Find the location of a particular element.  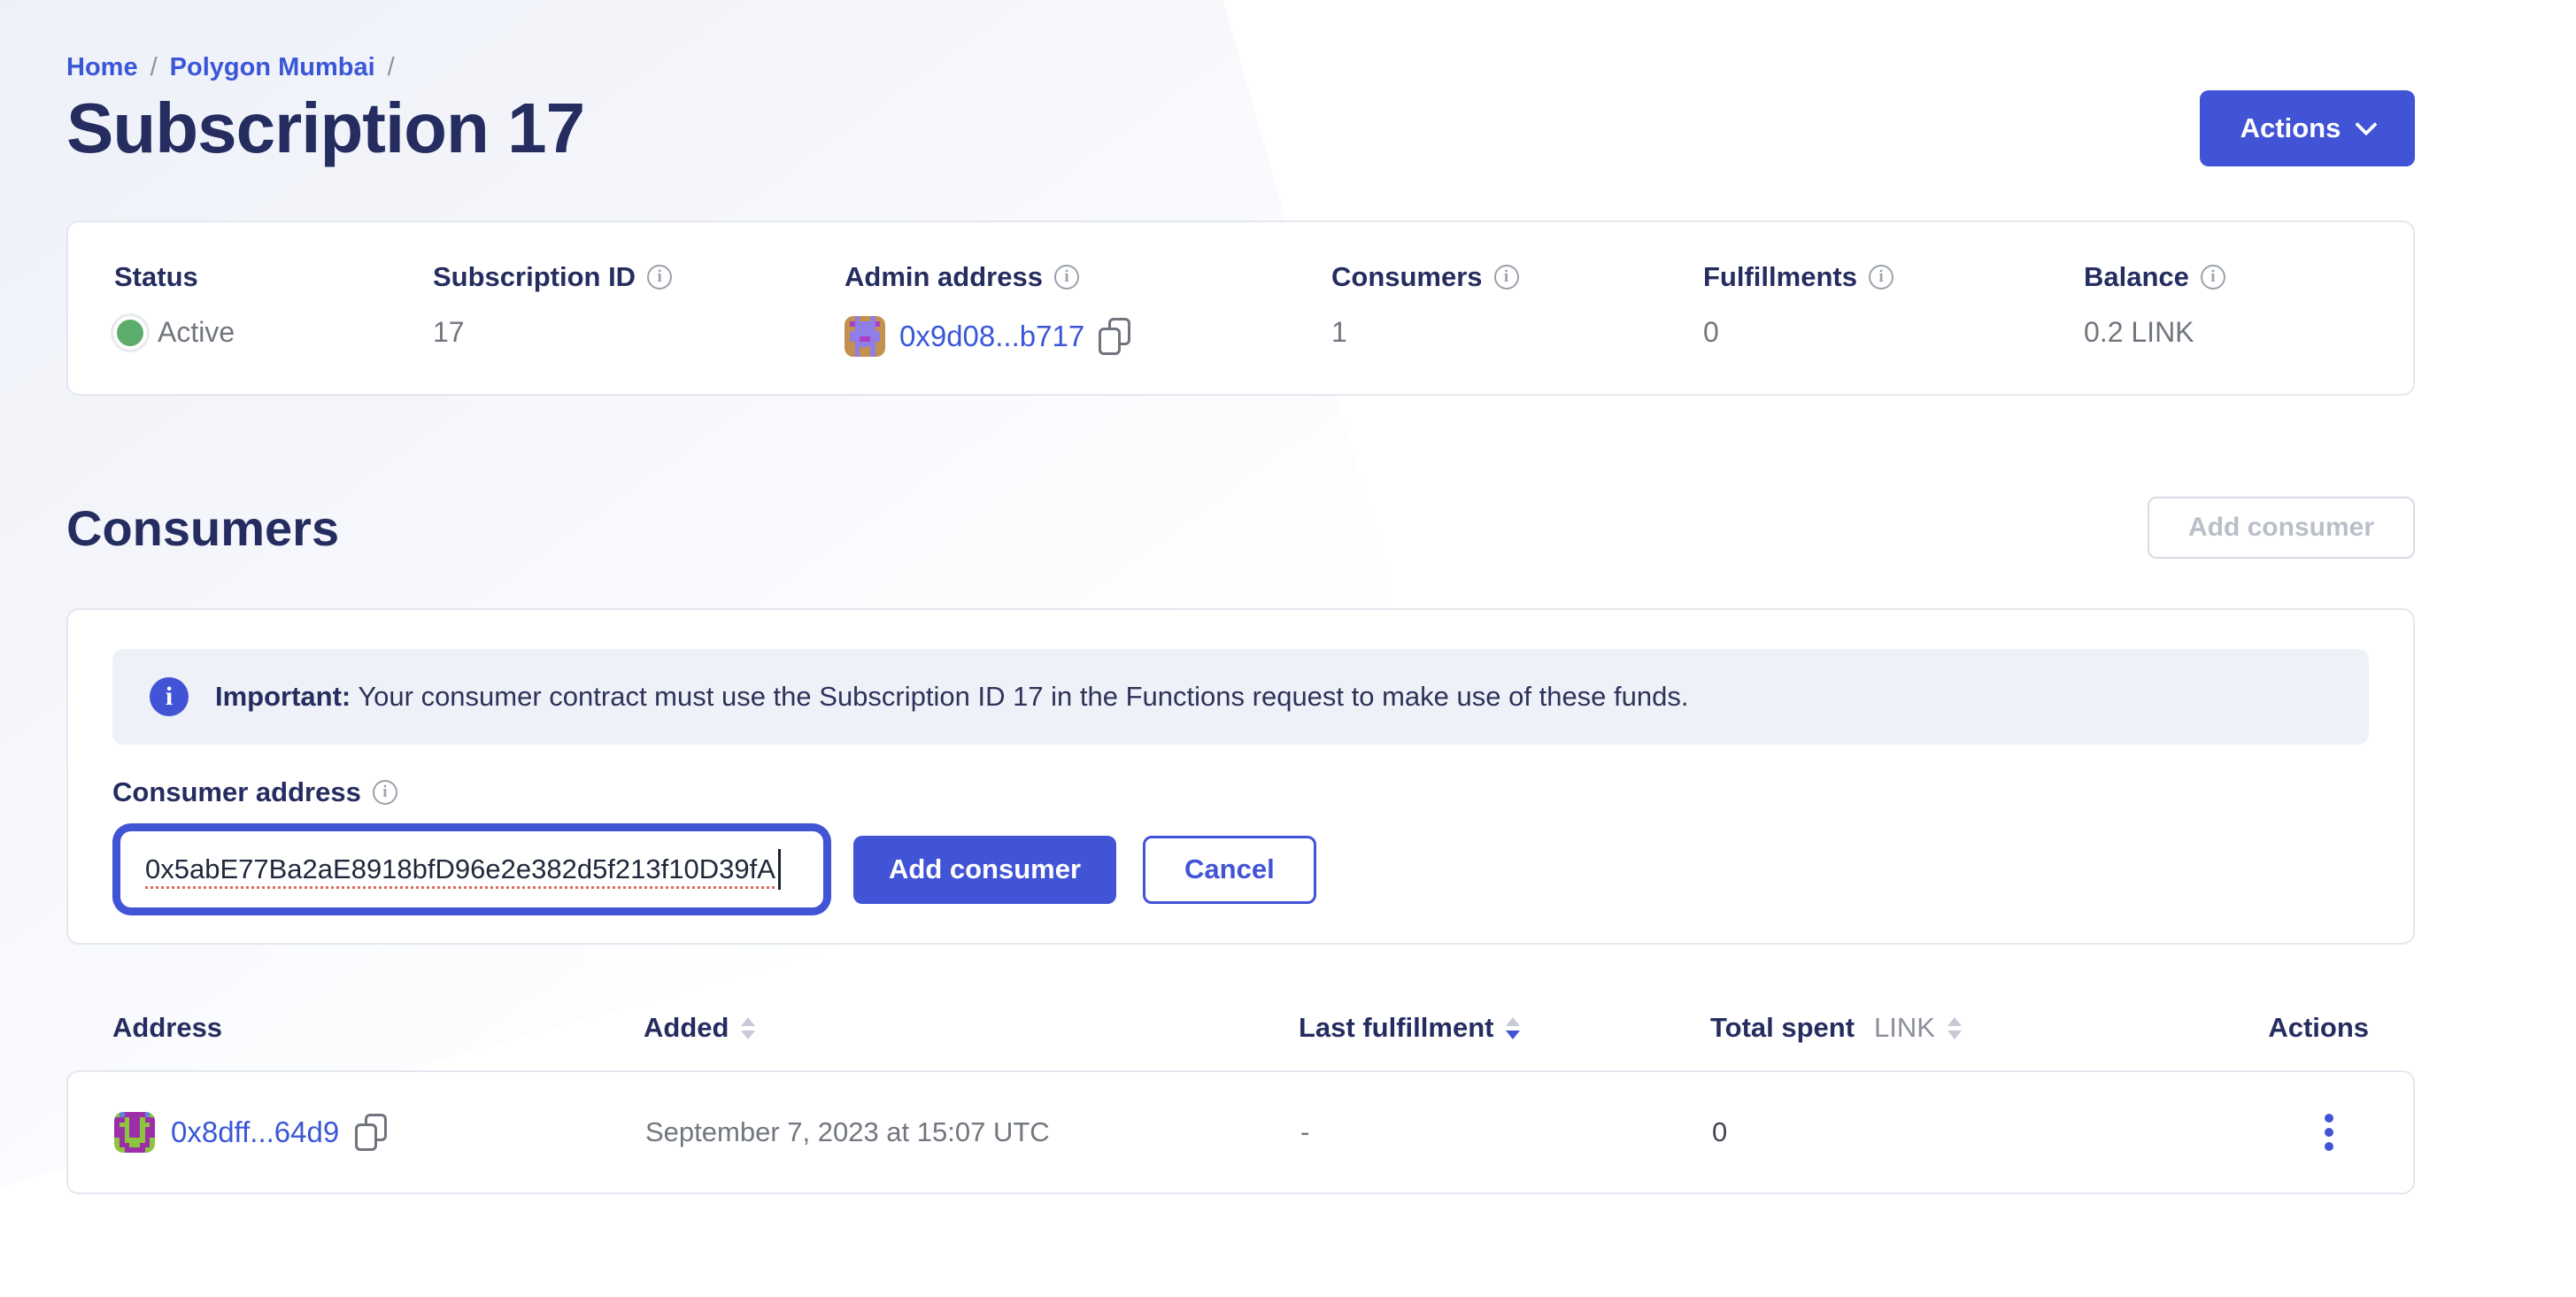

added-column-label: Added is located at coordinates (686, 1028).